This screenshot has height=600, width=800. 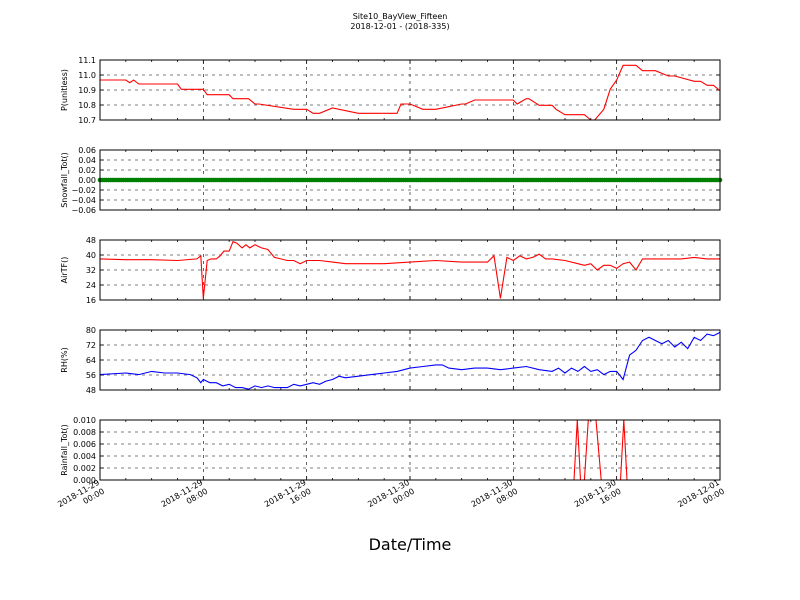 I want to click on y-tick-label: 32, so click(x=91, y=270).